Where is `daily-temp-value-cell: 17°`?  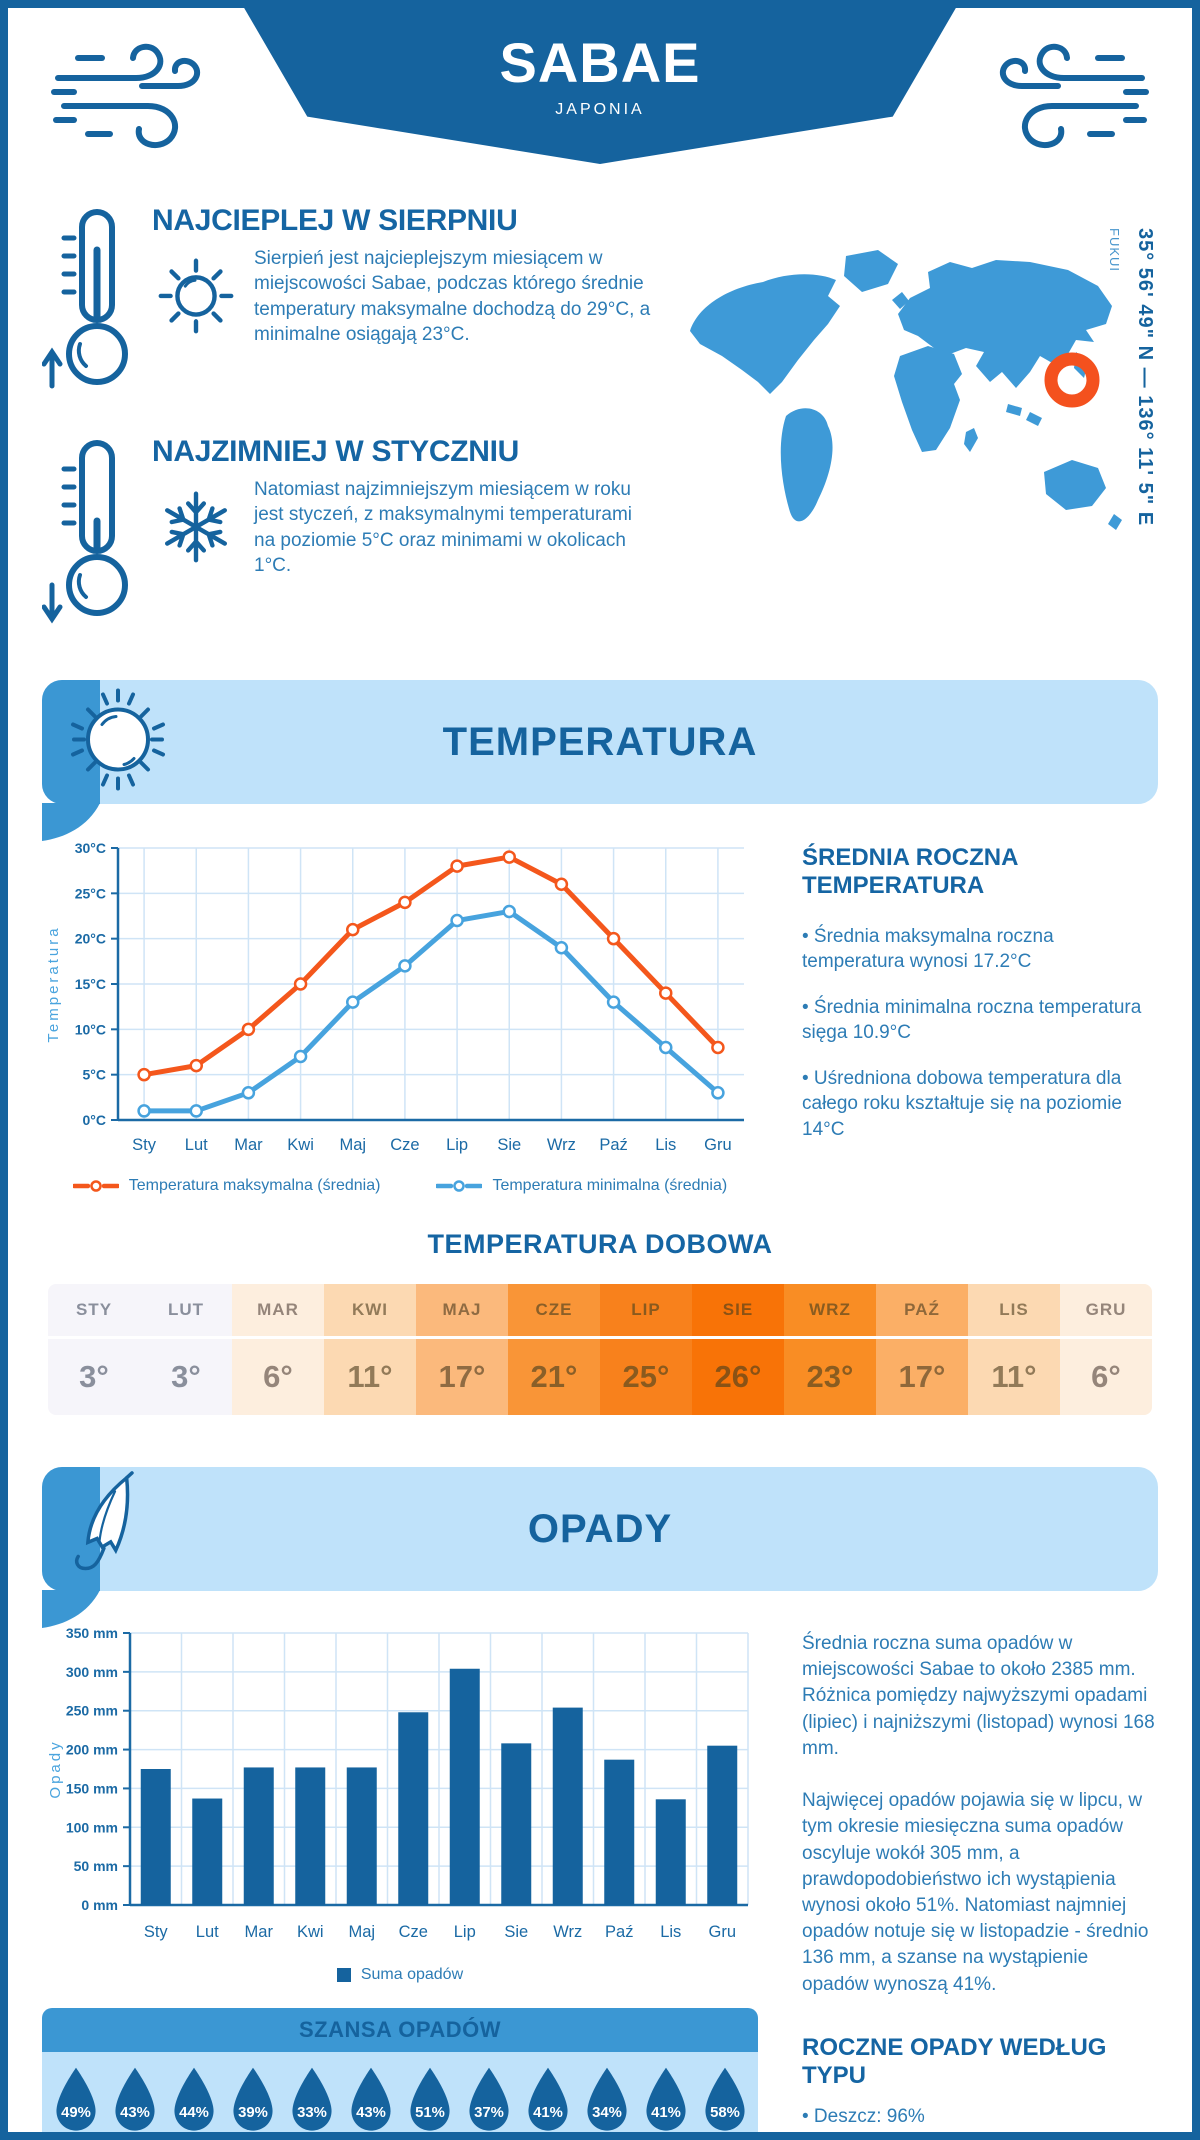 daily-temp-value-cell: 17° is located at coordinates (462, 1377).